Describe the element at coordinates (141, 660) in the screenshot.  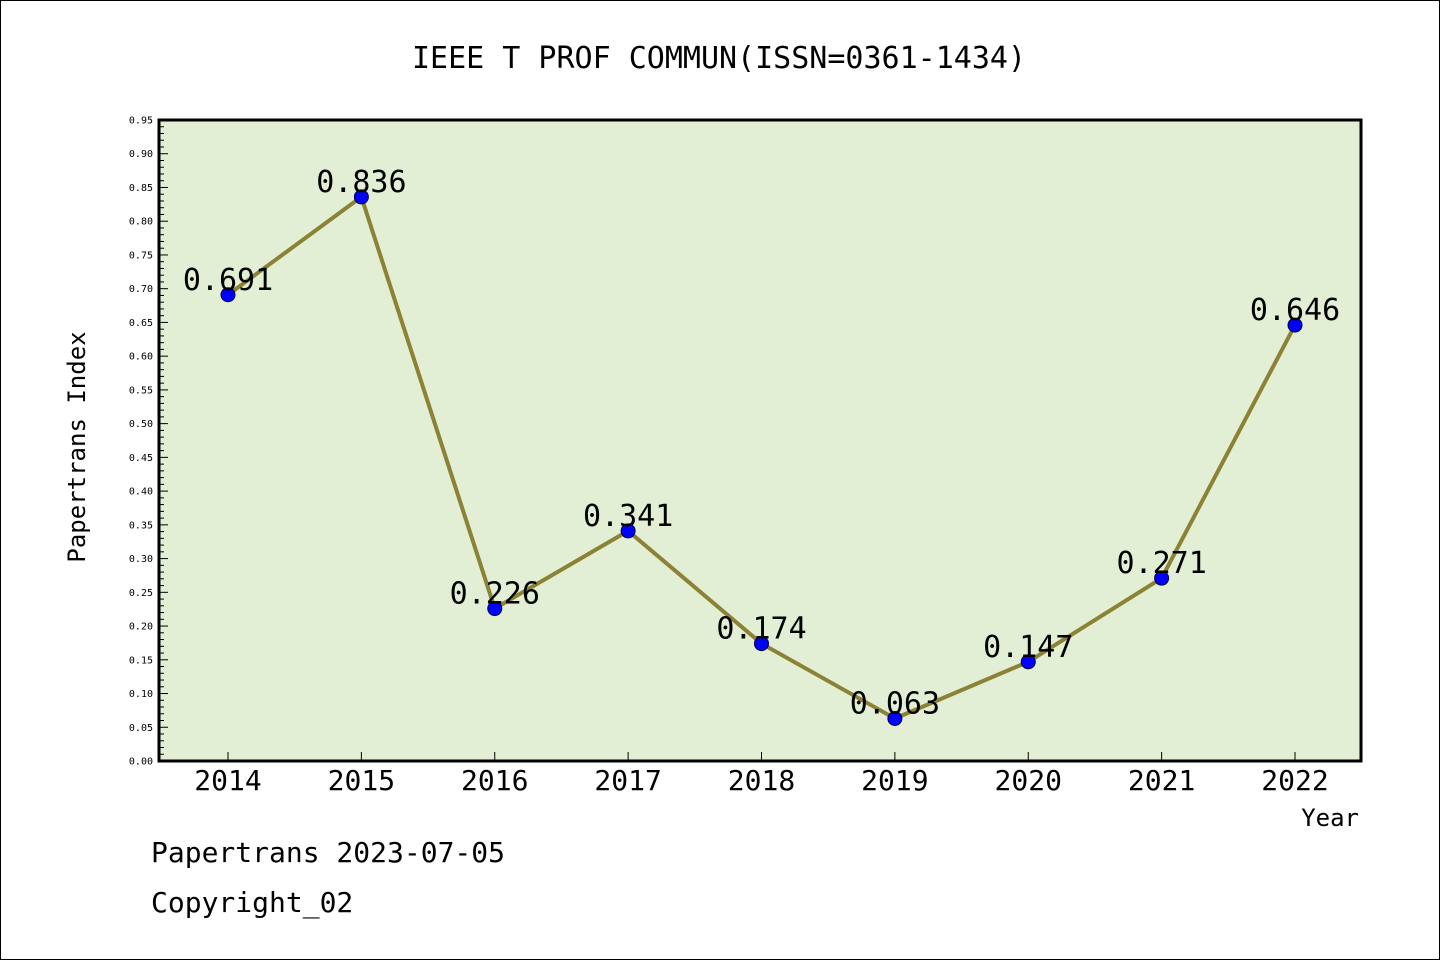
I see `y-tick-label: 0.15` at that location.